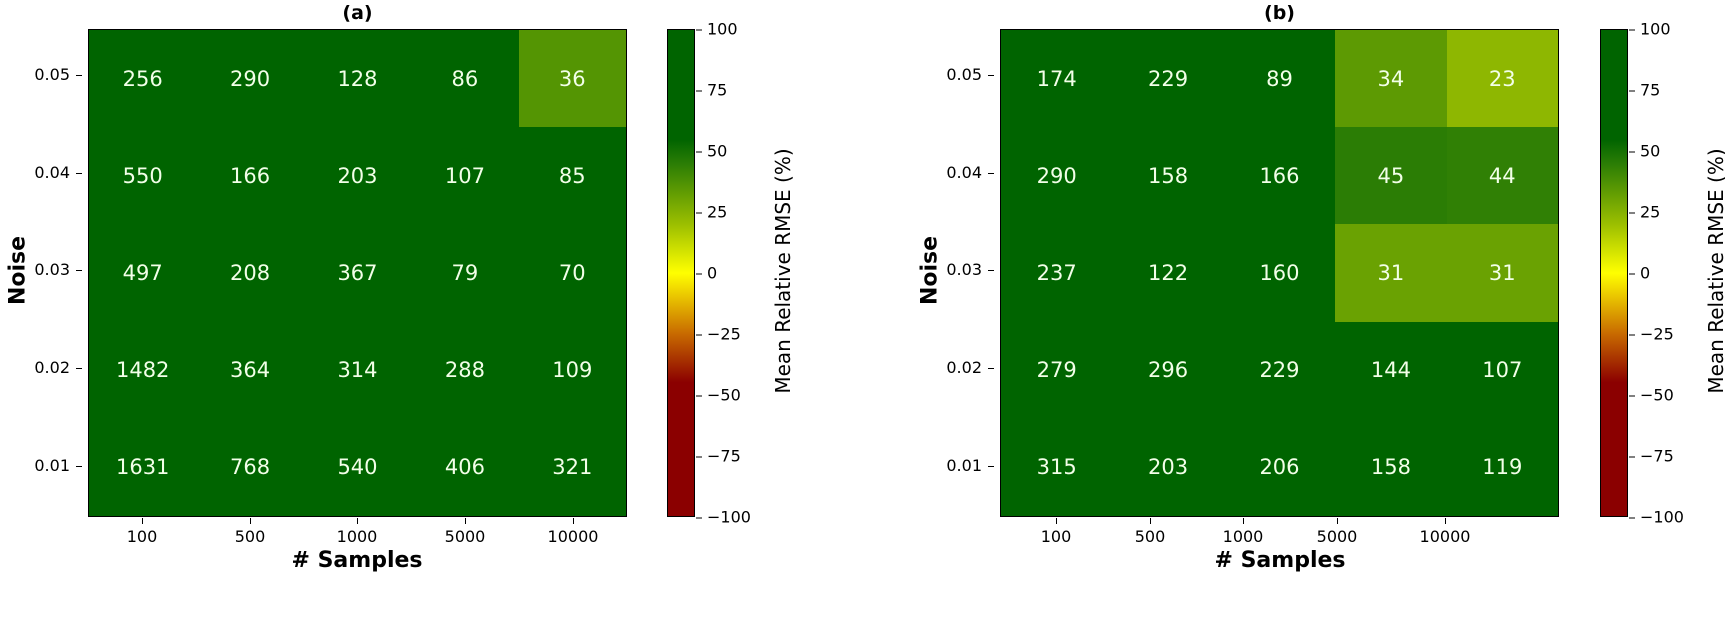  Describe the element at coordinates (1391, 370) in the screenshot. I see `heatmap-cell: 144` at that location.